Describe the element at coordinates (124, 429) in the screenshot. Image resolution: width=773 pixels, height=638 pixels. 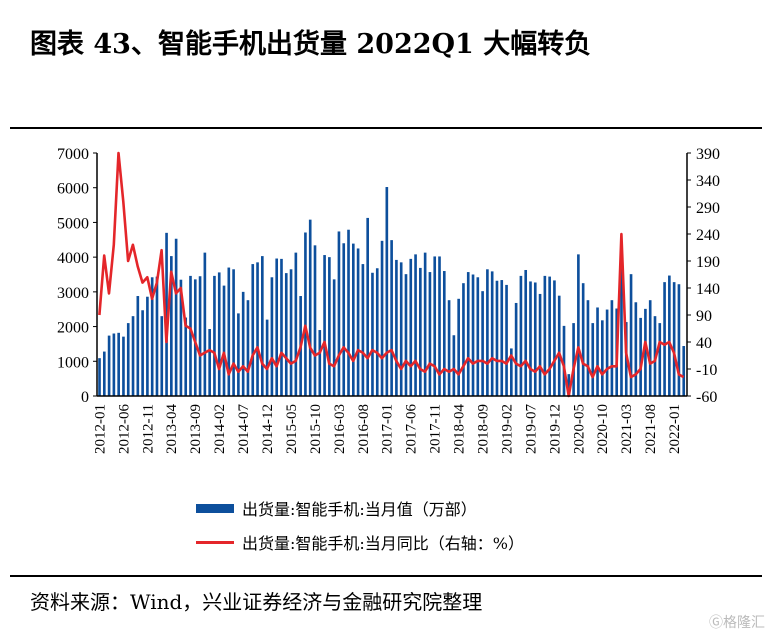
I see `x-tick-label: 2012-06` at that location.